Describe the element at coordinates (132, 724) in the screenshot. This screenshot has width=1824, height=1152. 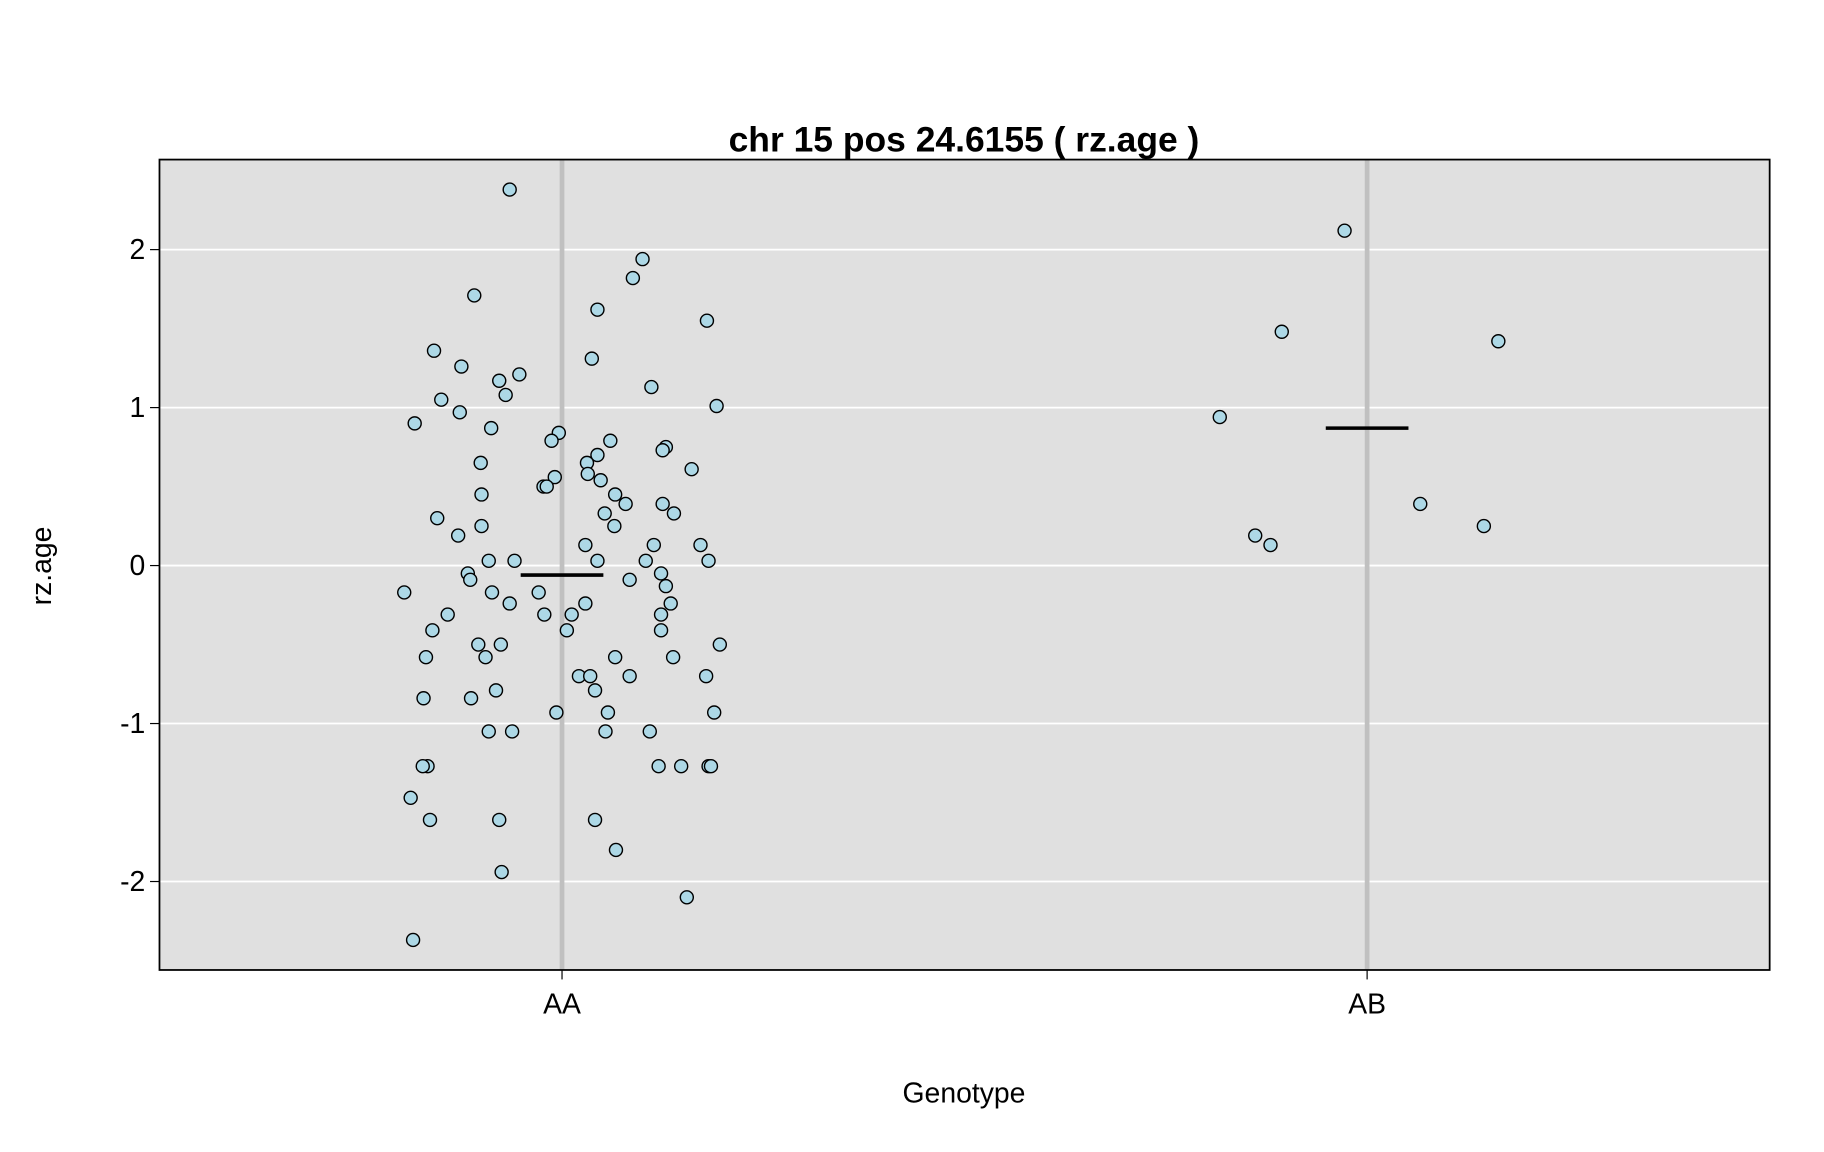
I see `y-tick-label: -1` at that location.